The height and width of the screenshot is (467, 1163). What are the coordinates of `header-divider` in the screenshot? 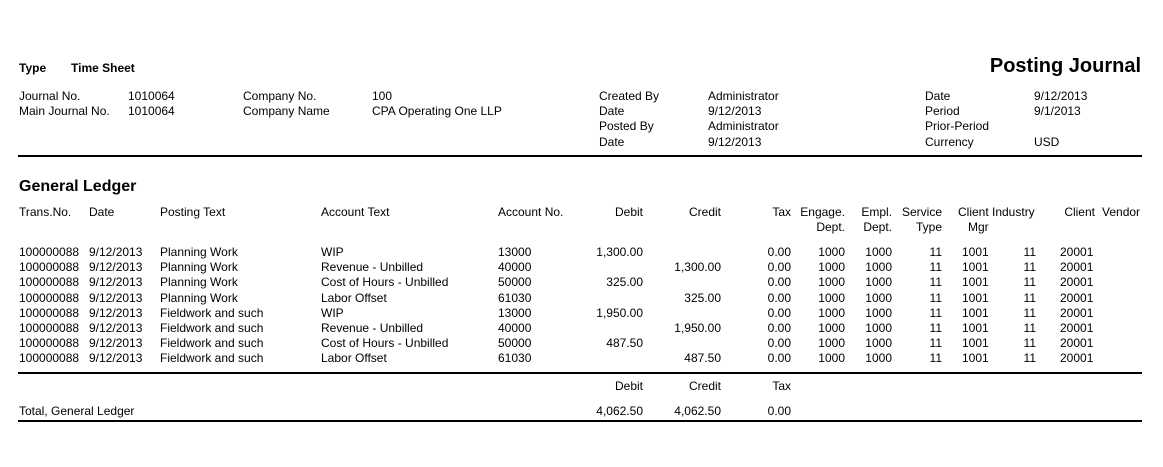 It's located at (580, 156).